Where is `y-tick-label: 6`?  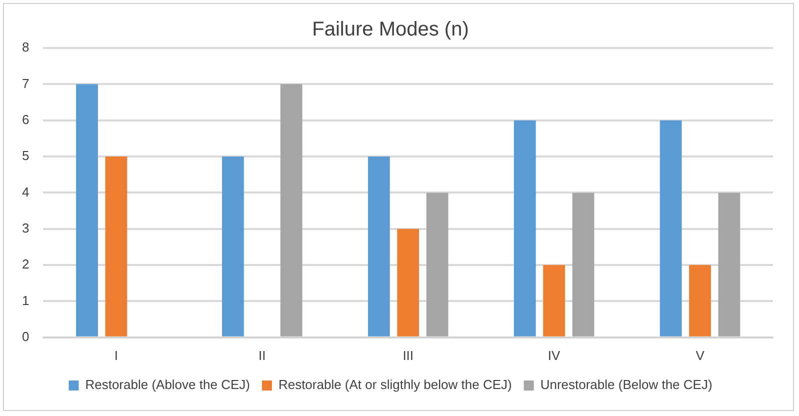
y-tick-label: 6 is located at coordinates (26, 119).